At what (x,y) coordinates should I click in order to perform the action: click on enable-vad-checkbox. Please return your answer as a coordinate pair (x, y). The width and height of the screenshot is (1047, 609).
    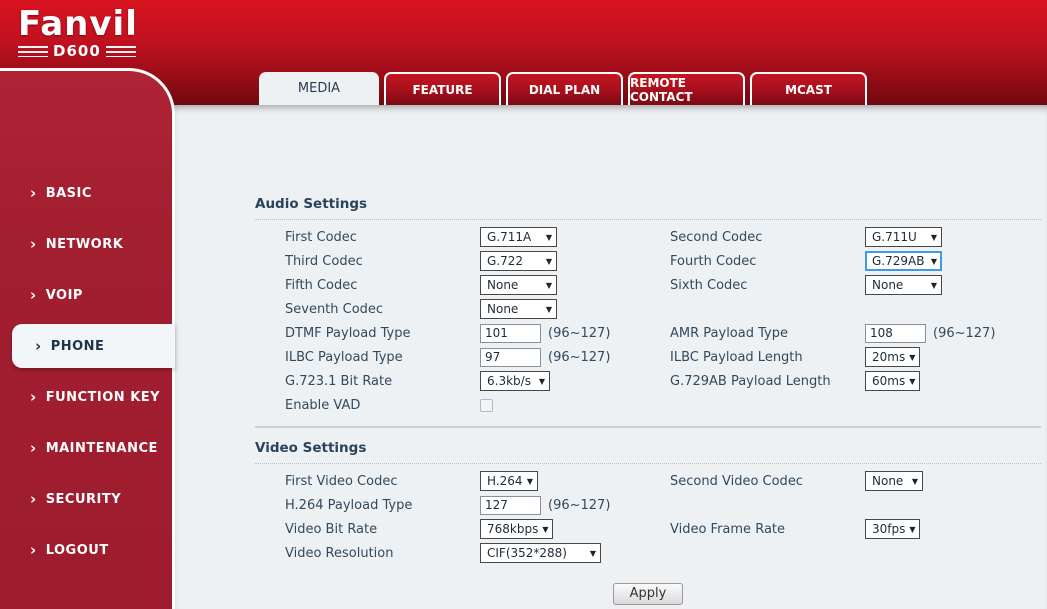
    Looking at the image, I should click on (486, 405).